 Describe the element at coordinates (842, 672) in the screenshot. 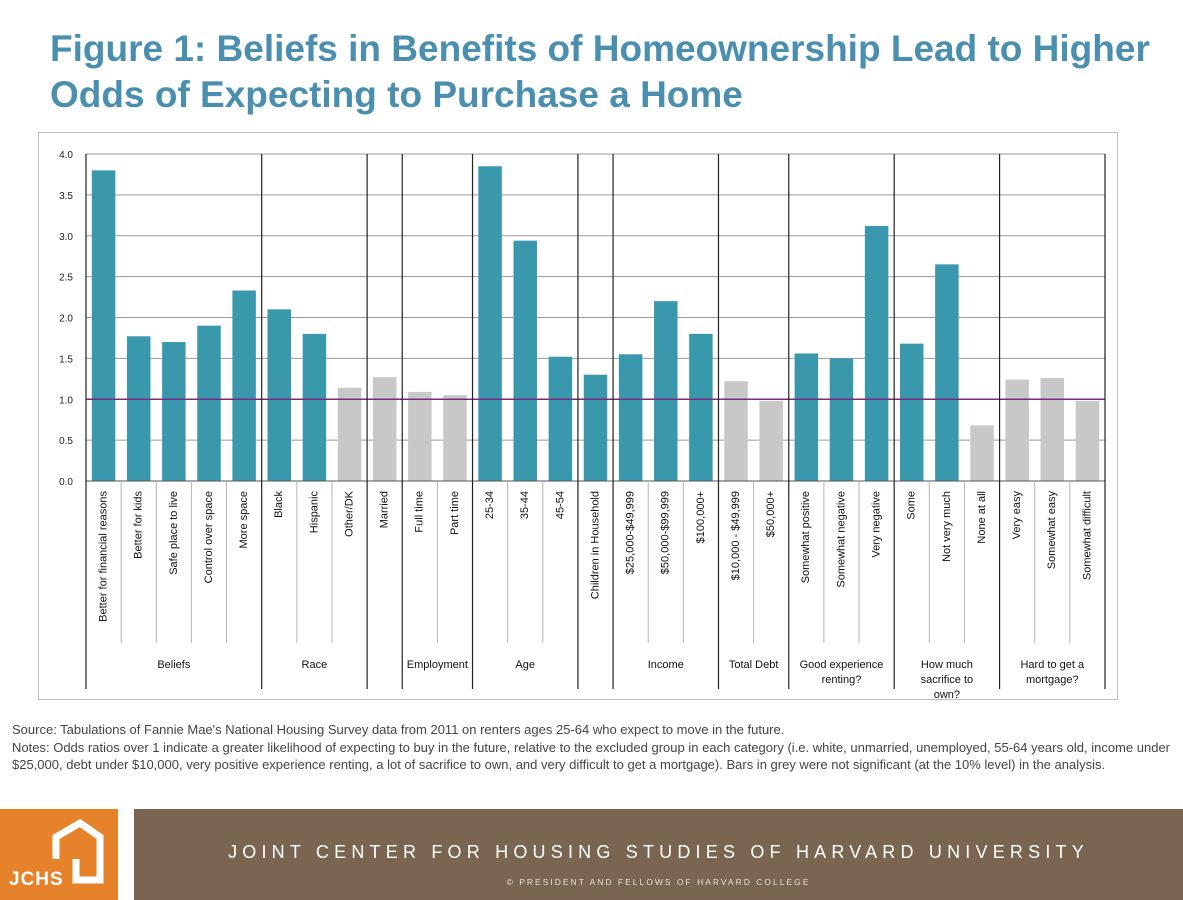

I see `group-label: Good experience renting?` at that location.